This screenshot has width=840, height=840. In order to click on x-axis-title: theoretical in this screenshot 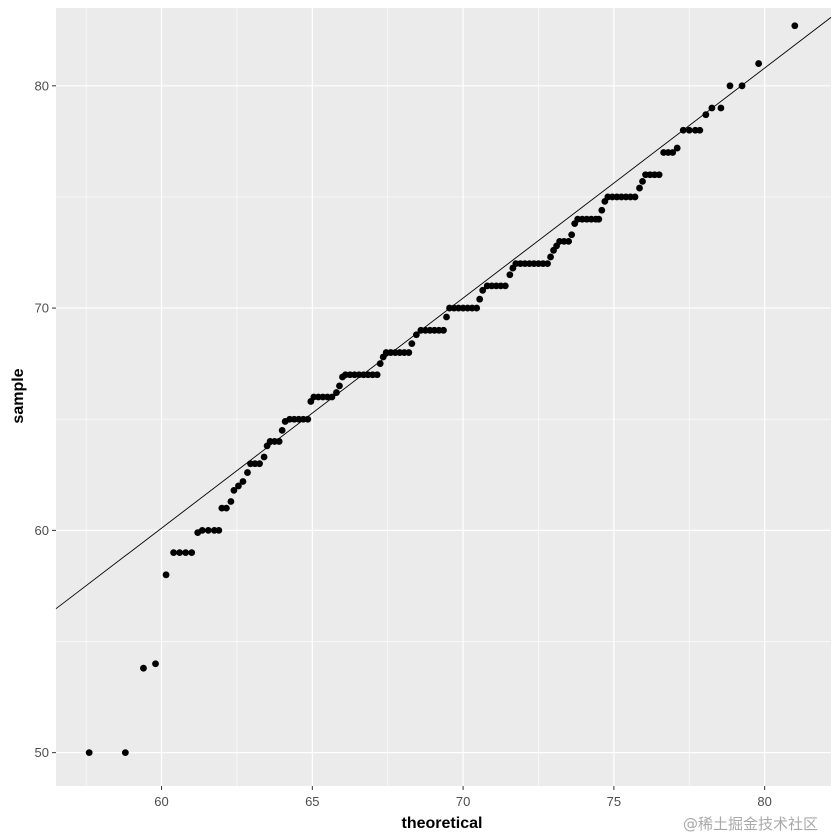, I will do `click(442, 823)`.